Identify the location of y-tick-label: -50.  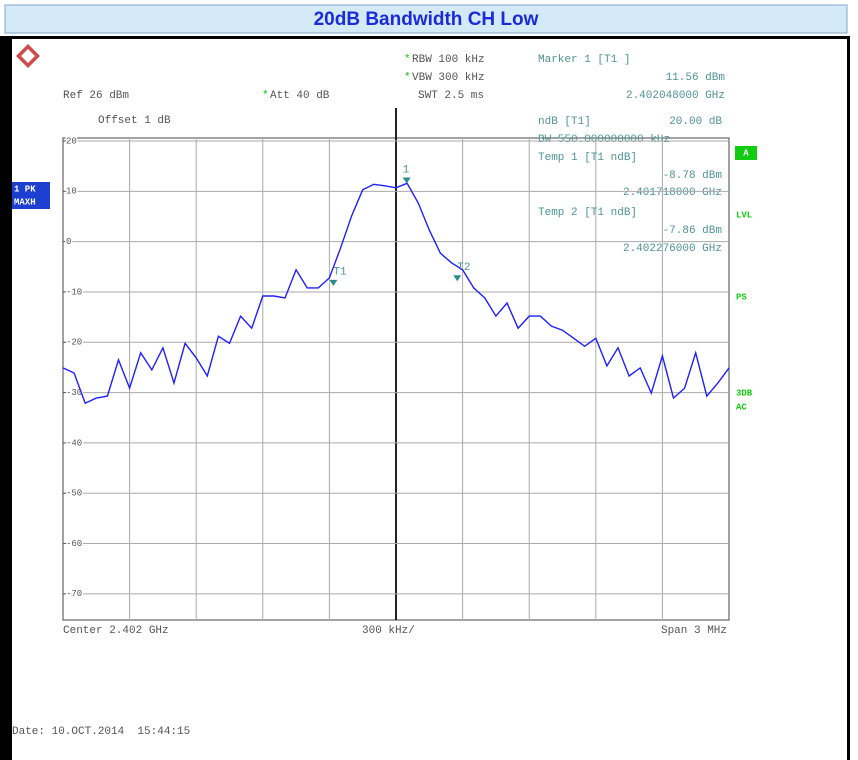
(74, 494).